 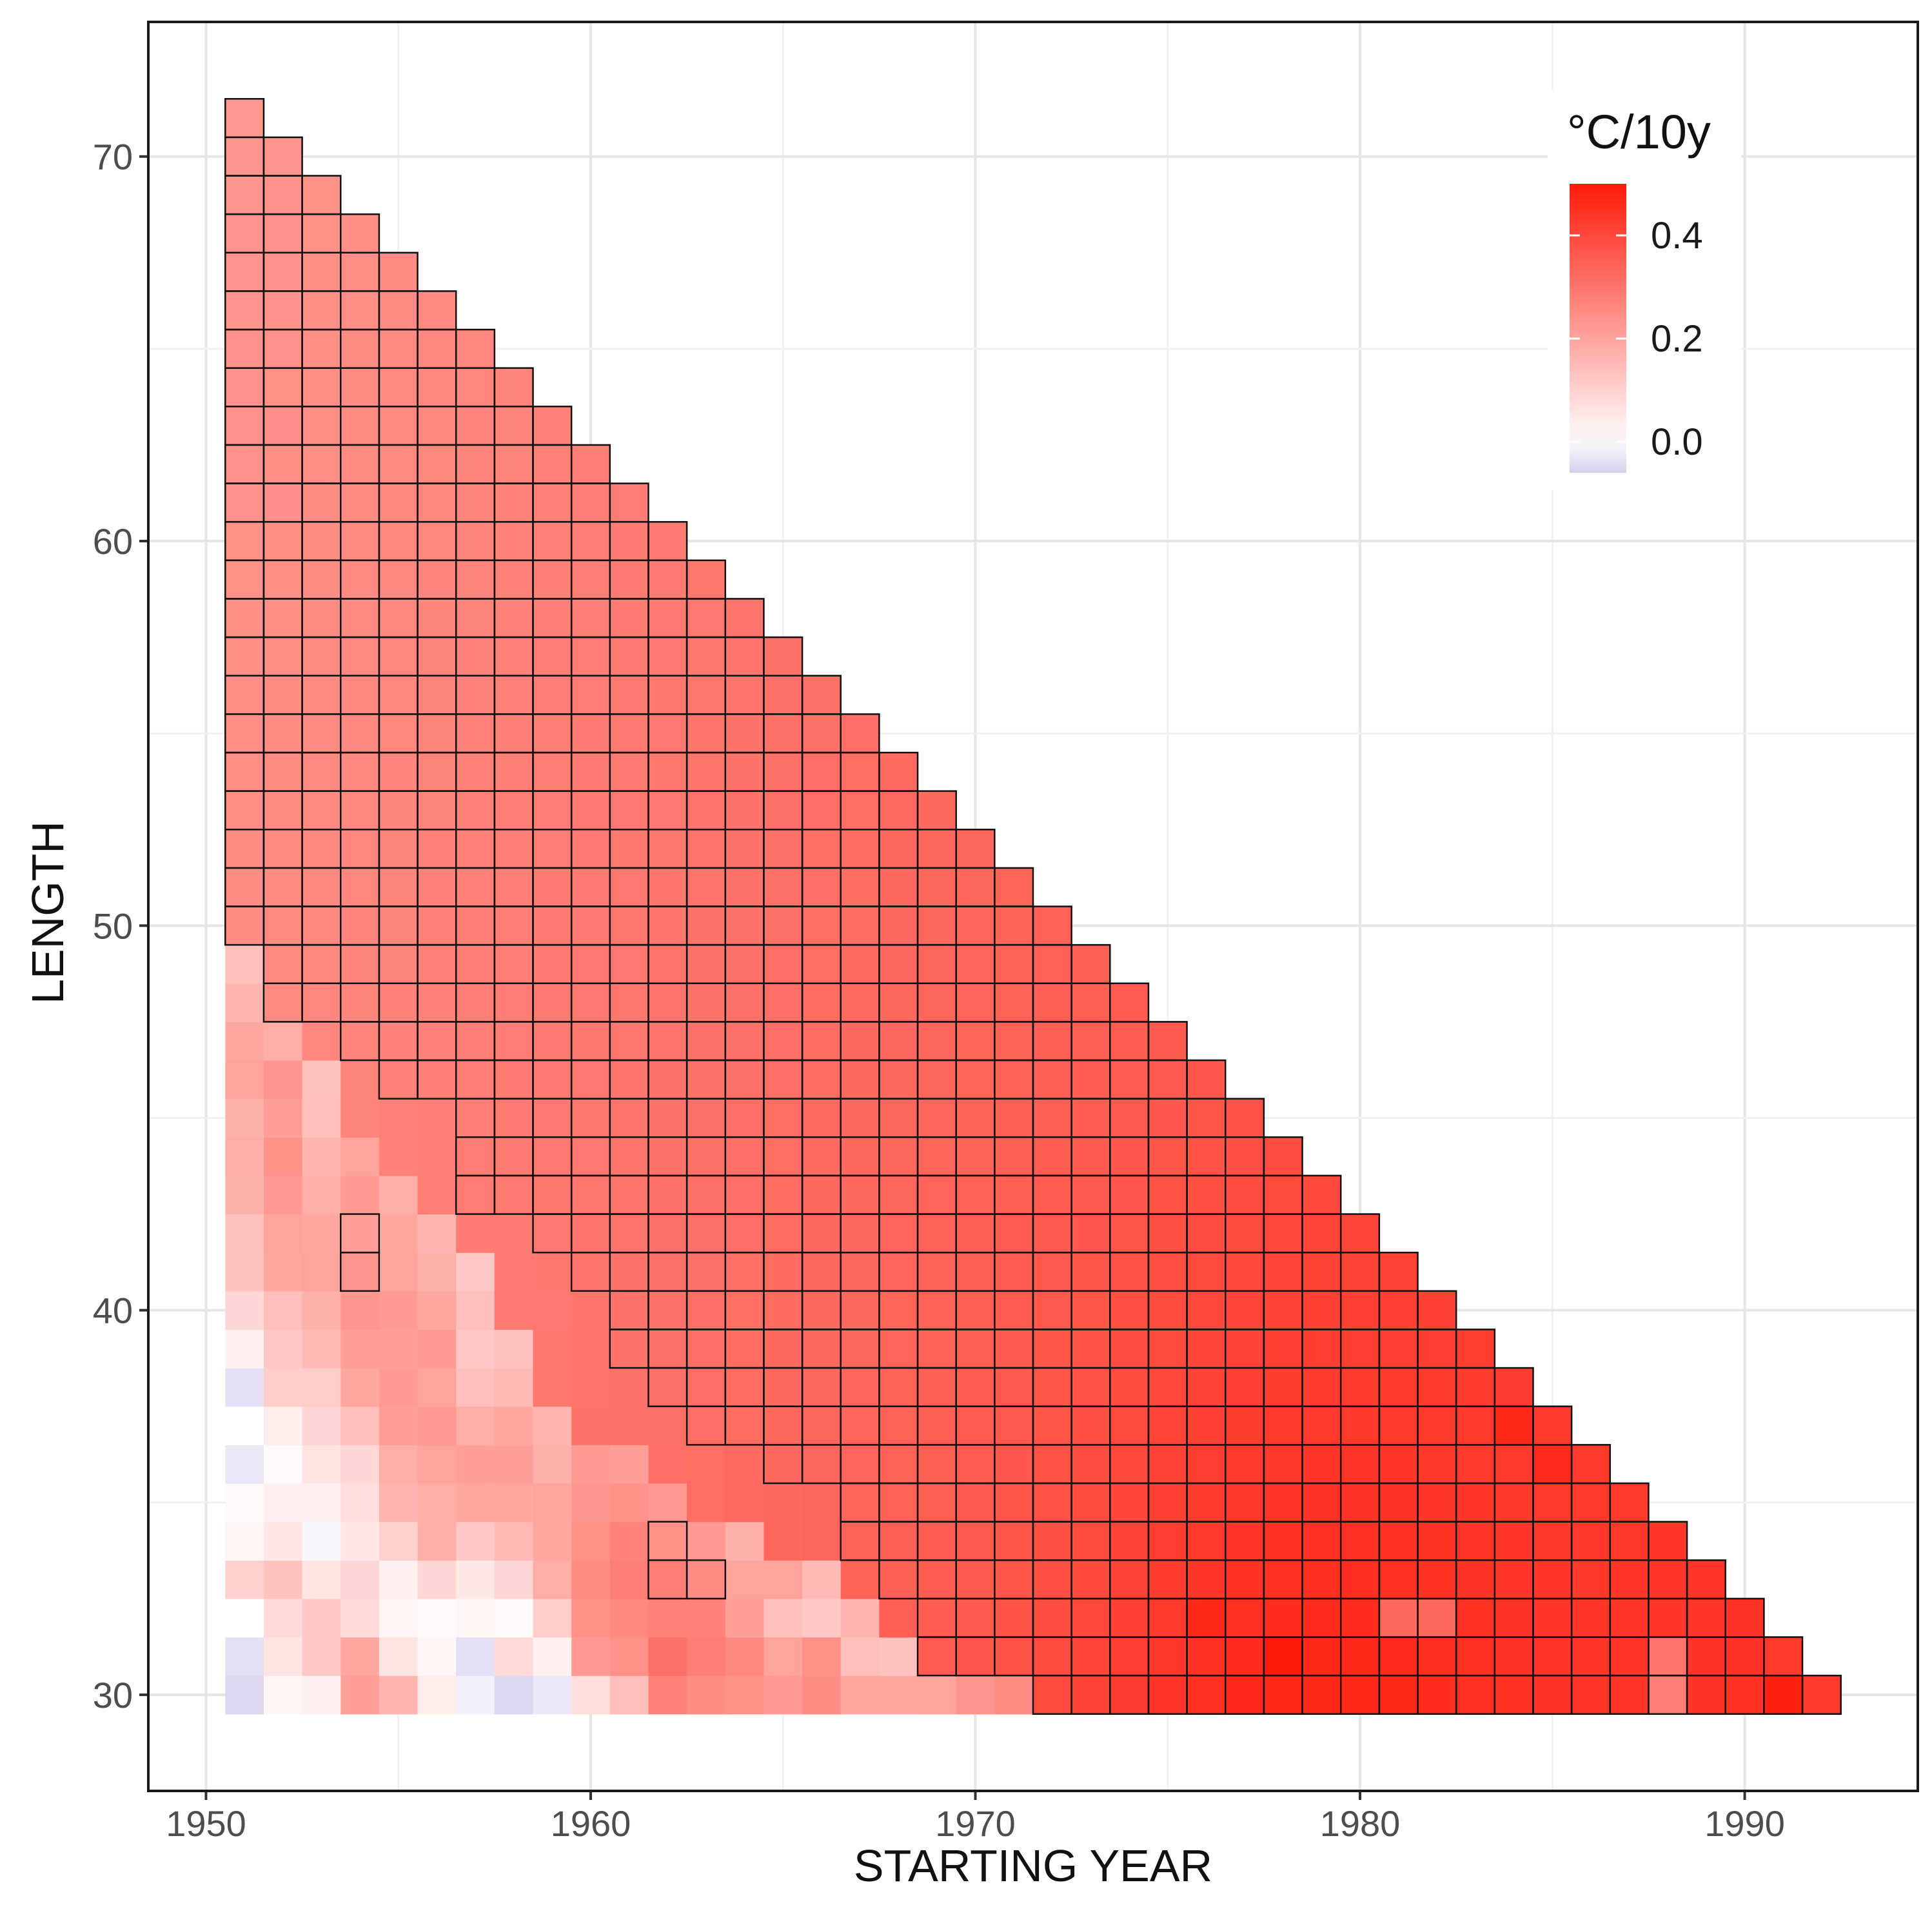 What do you see at coordinates (1360, 1823) in the screenshot?
I see `x-tick-label-1980: 1980` at bounding box center [1360, 1823].